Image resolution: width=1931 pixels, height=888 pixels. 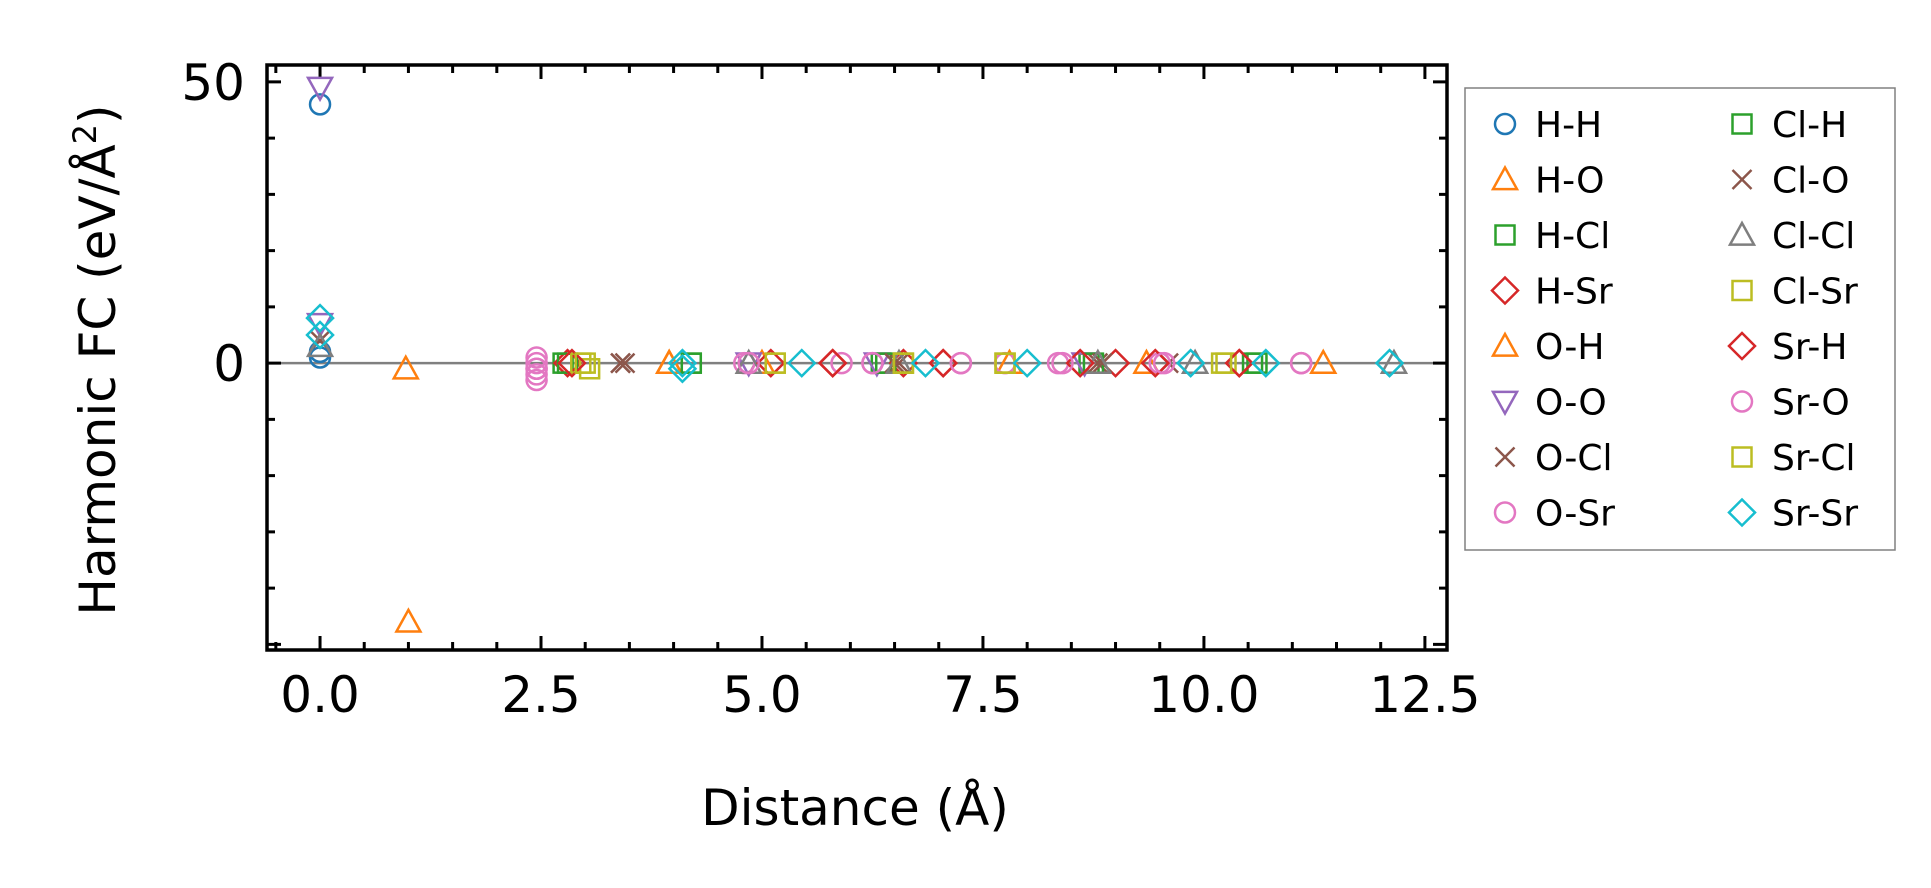 I want to click on legend-label-cl-cl: Cl-Cl, so click(x=1813, y=236).